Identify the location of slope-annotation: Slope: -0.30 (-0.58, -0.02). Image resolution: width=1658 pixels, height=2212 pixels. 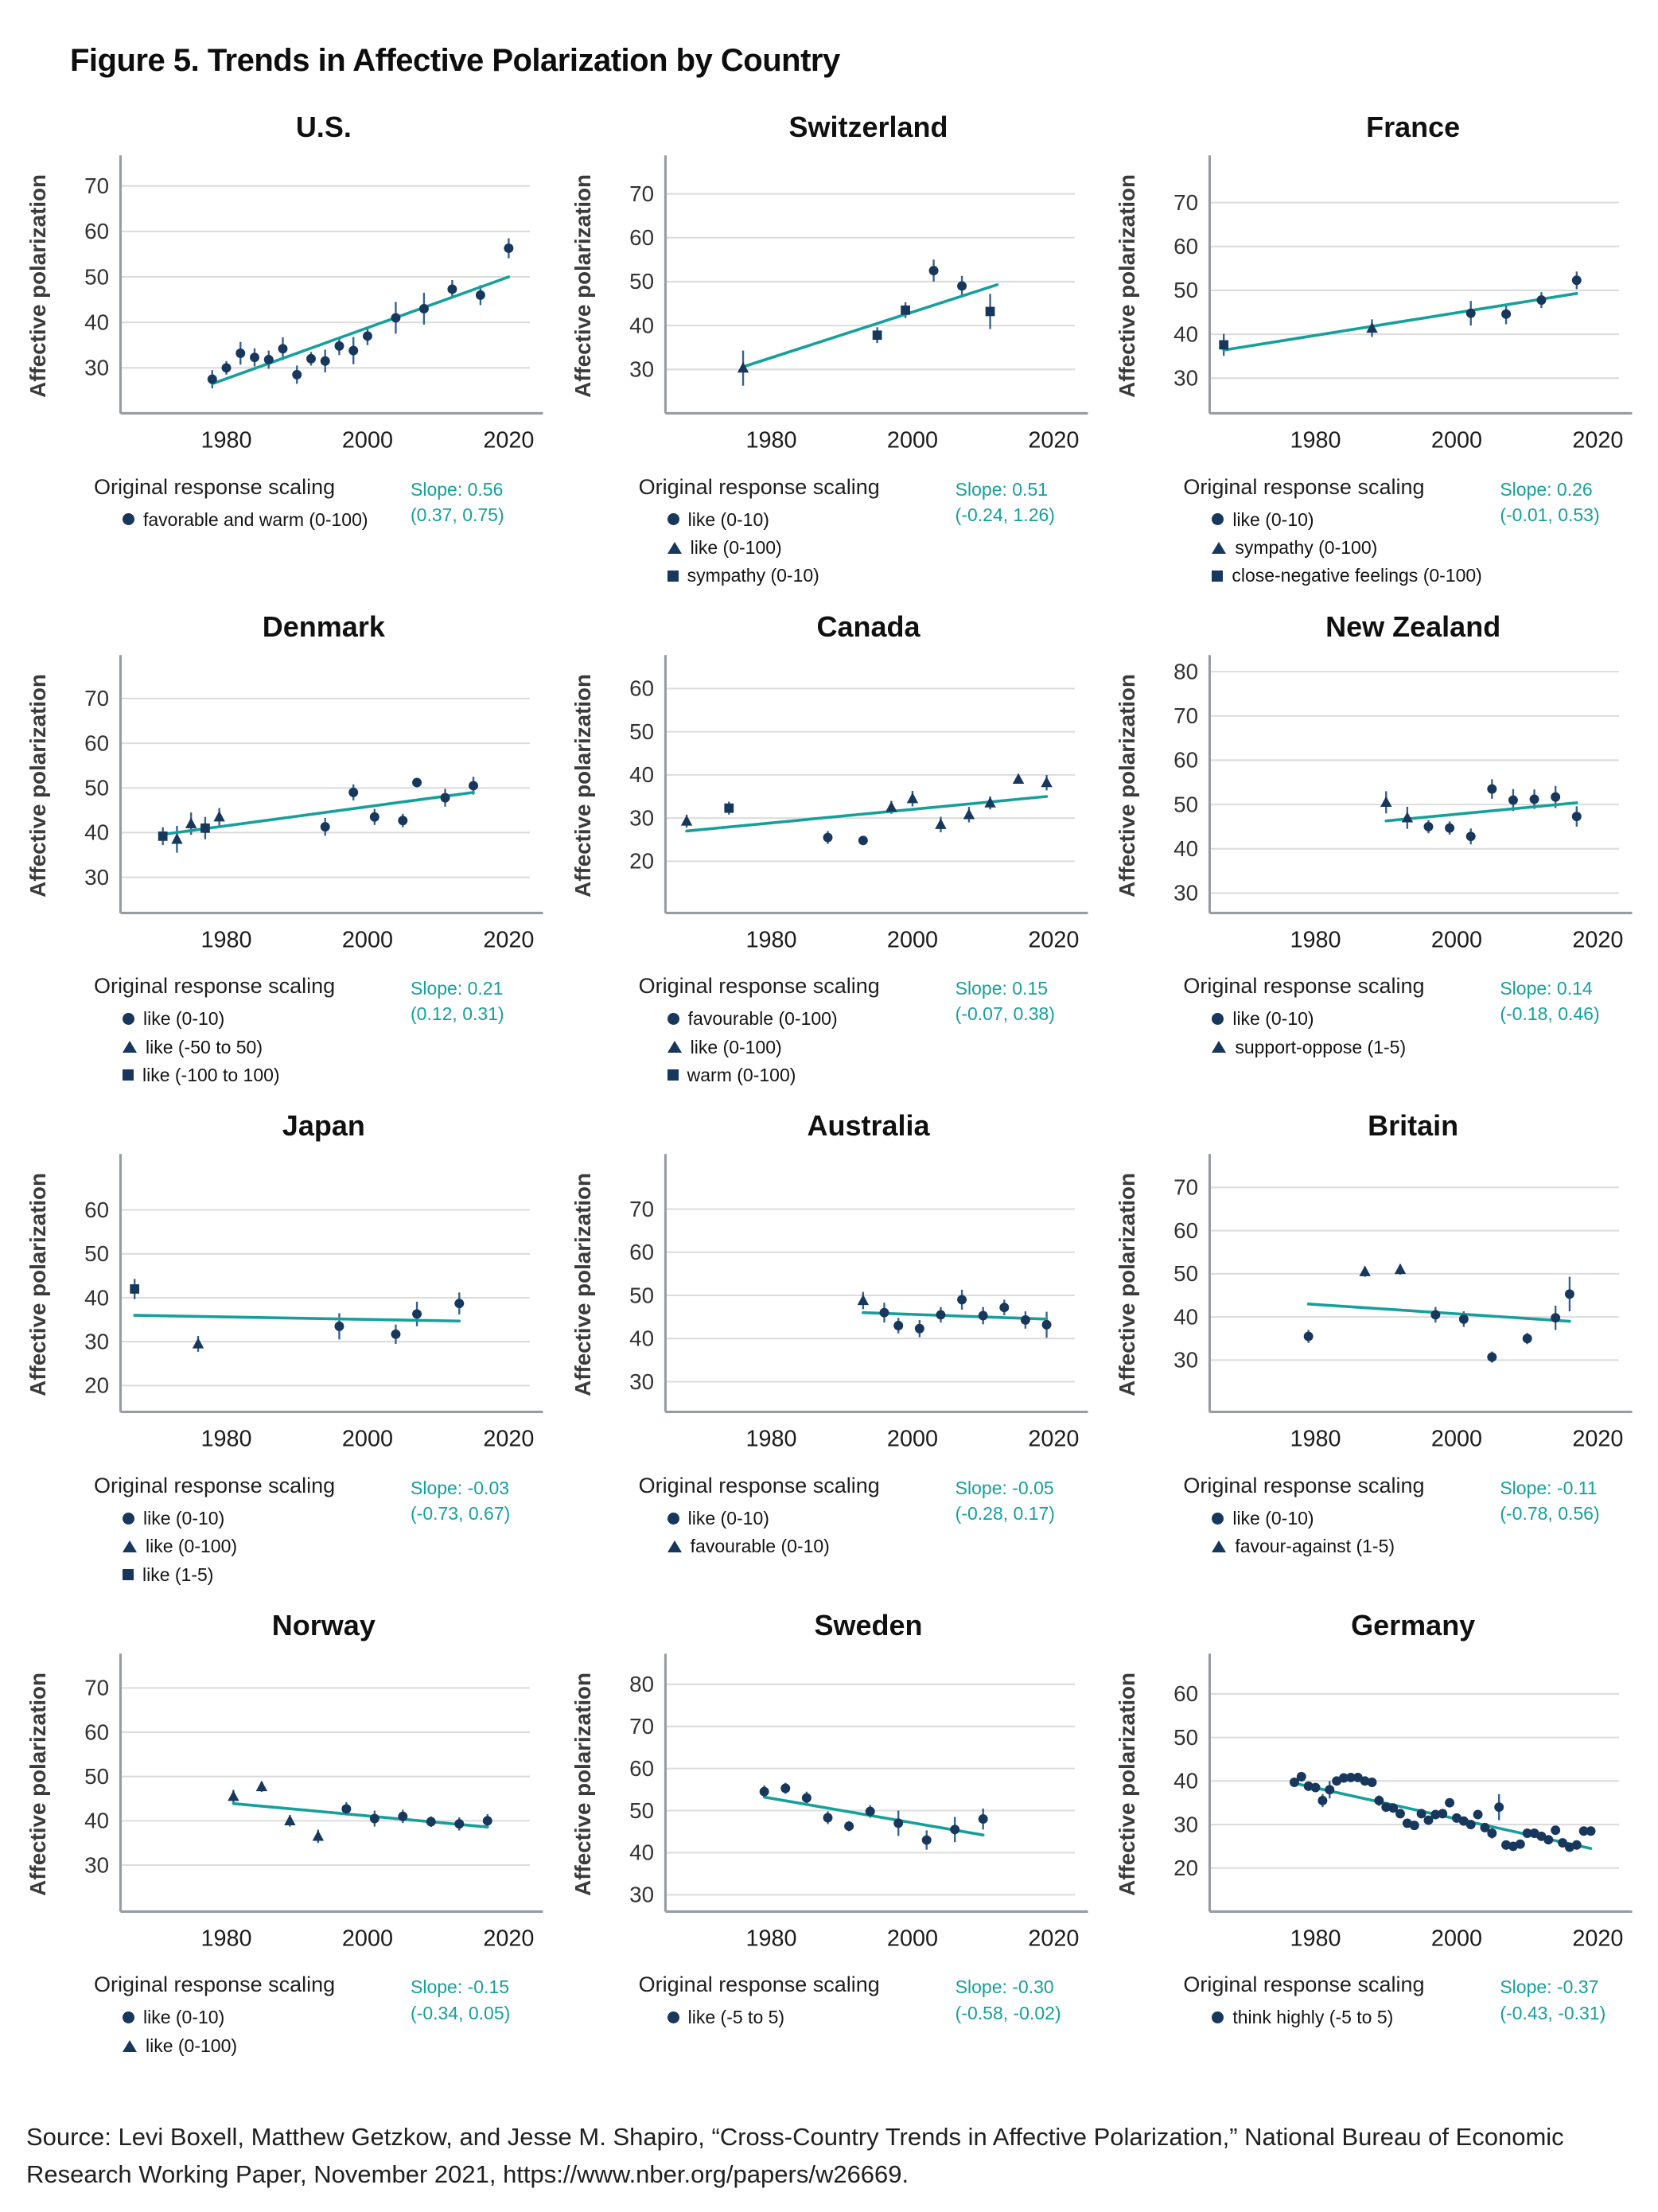
(1008, 1999).